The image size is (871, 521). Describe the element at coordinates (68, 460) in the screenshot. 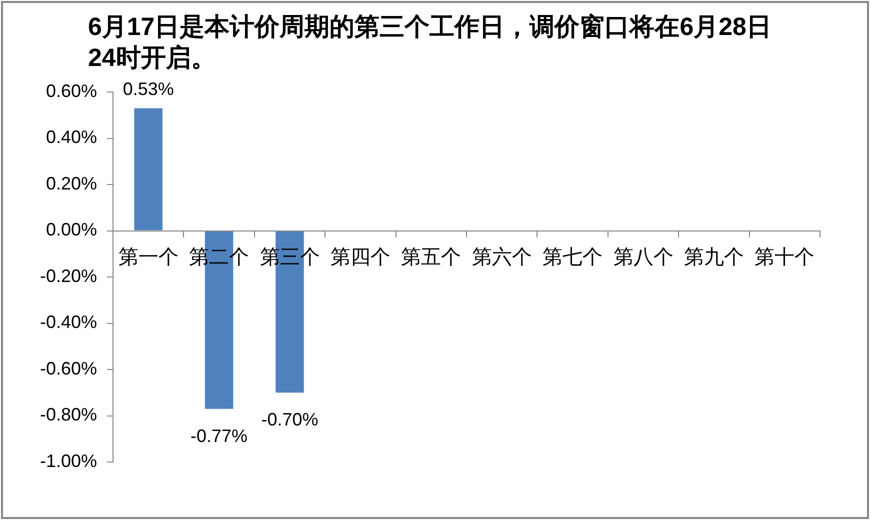

I see `y-tick-label: -1.00%` at that location.